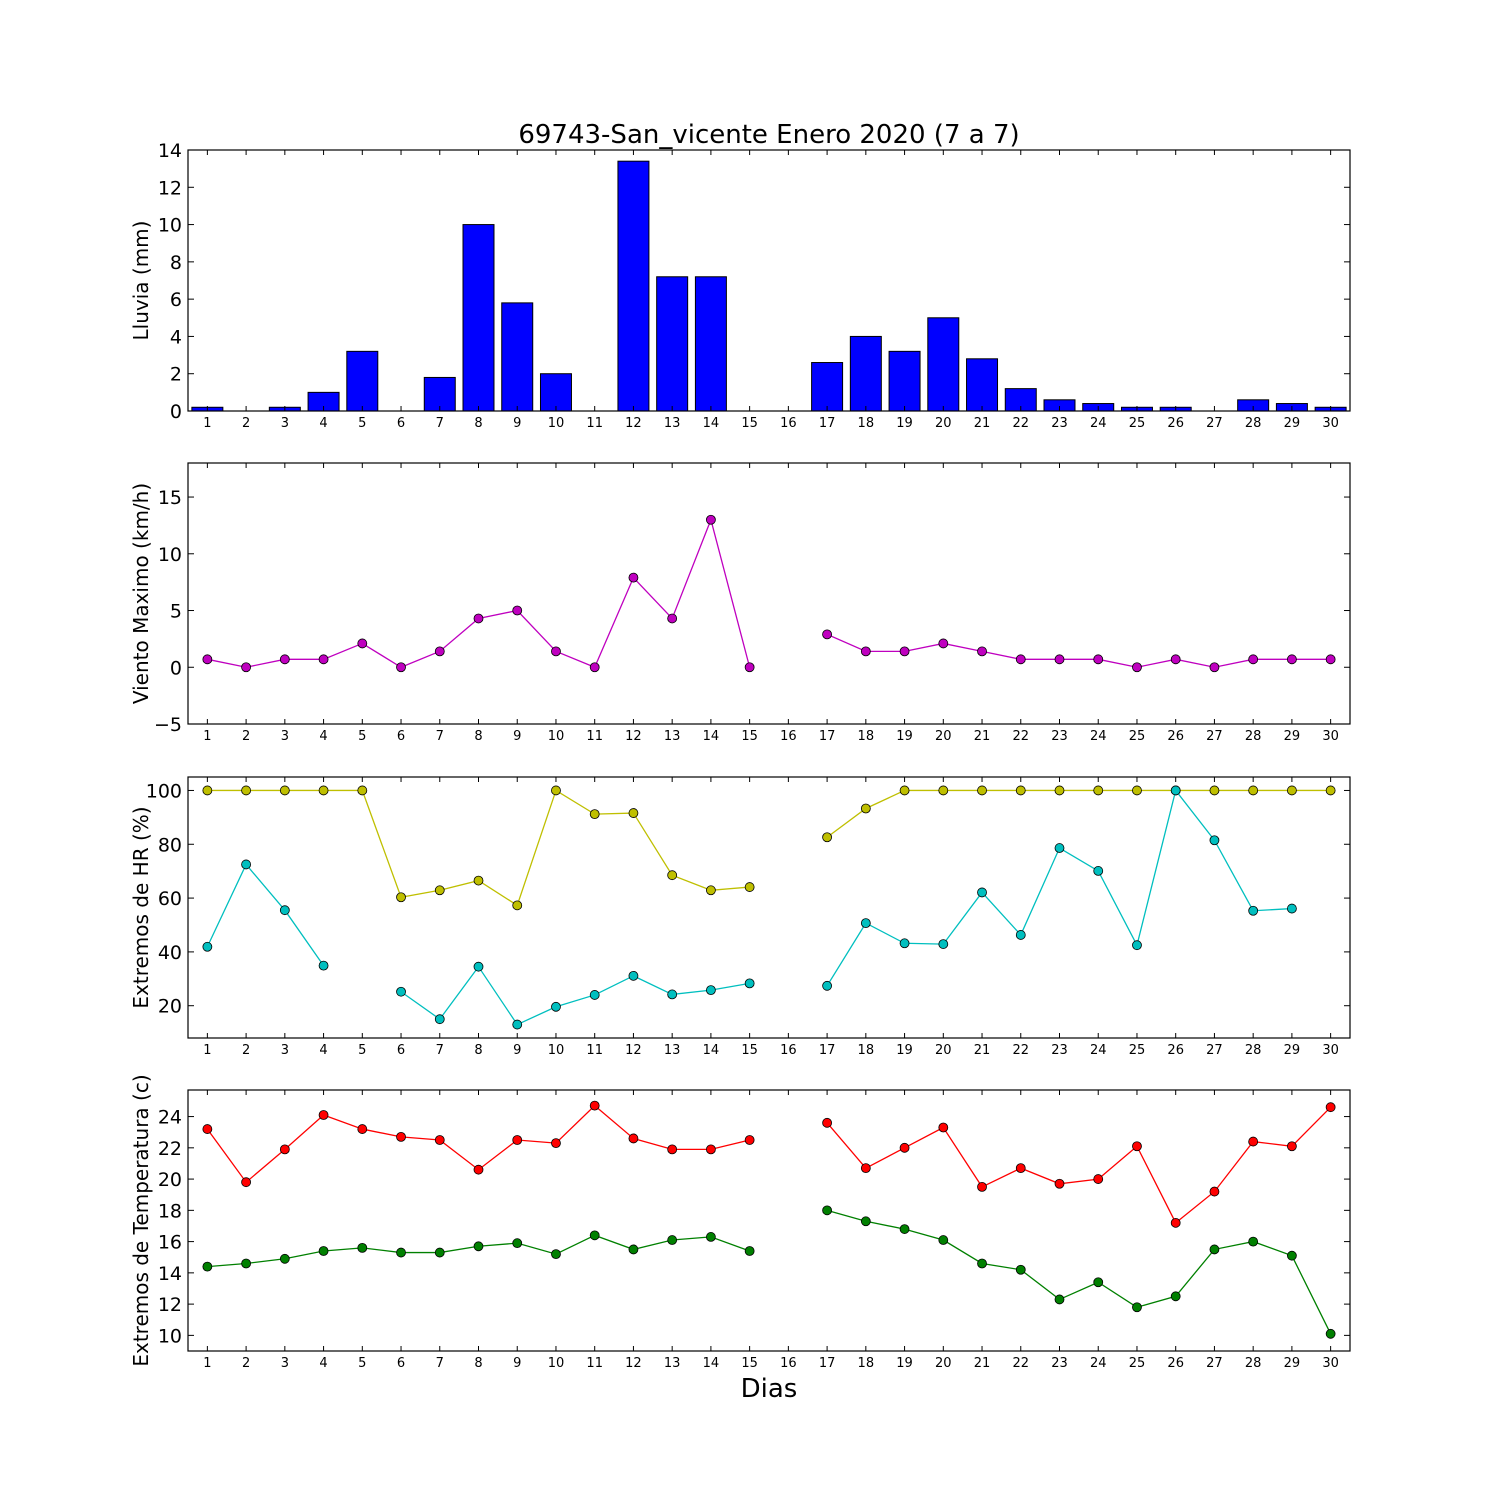 The image size is (1500, 1505). Describe the element at coordinates (711, 423) in the screenshot. I see `x-tick-label: 14` at that location.